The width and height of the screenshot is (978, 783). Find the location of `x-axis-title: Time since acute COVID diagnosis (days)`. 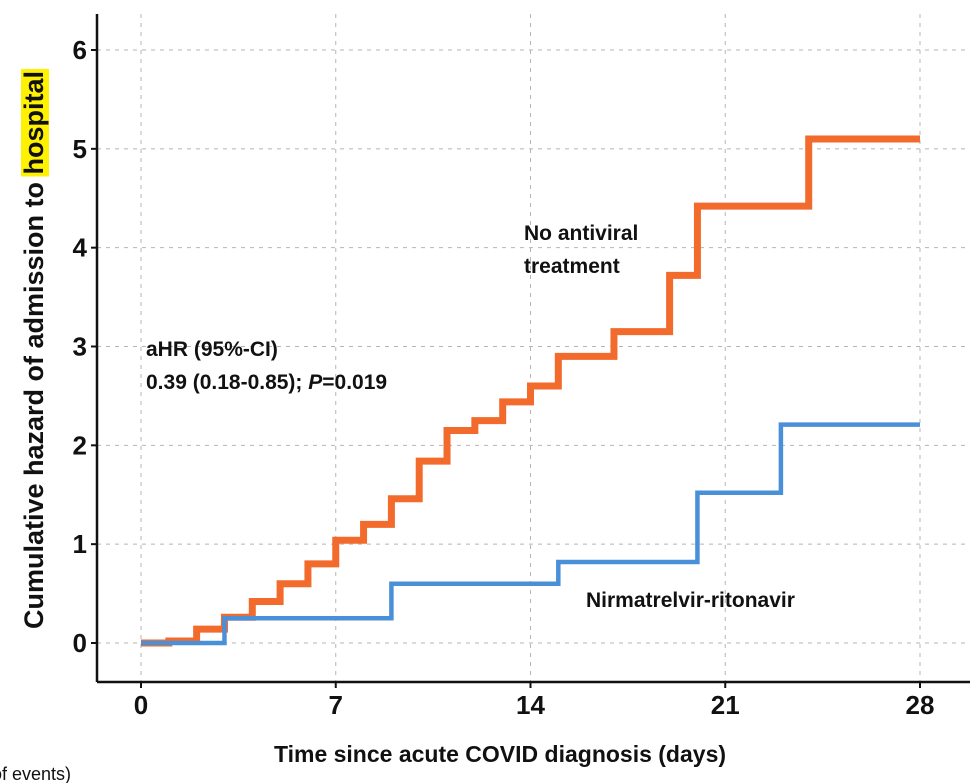

x-axis-title: Time since acute COVID diagnosis (days) is located at coordinates (500, 754).